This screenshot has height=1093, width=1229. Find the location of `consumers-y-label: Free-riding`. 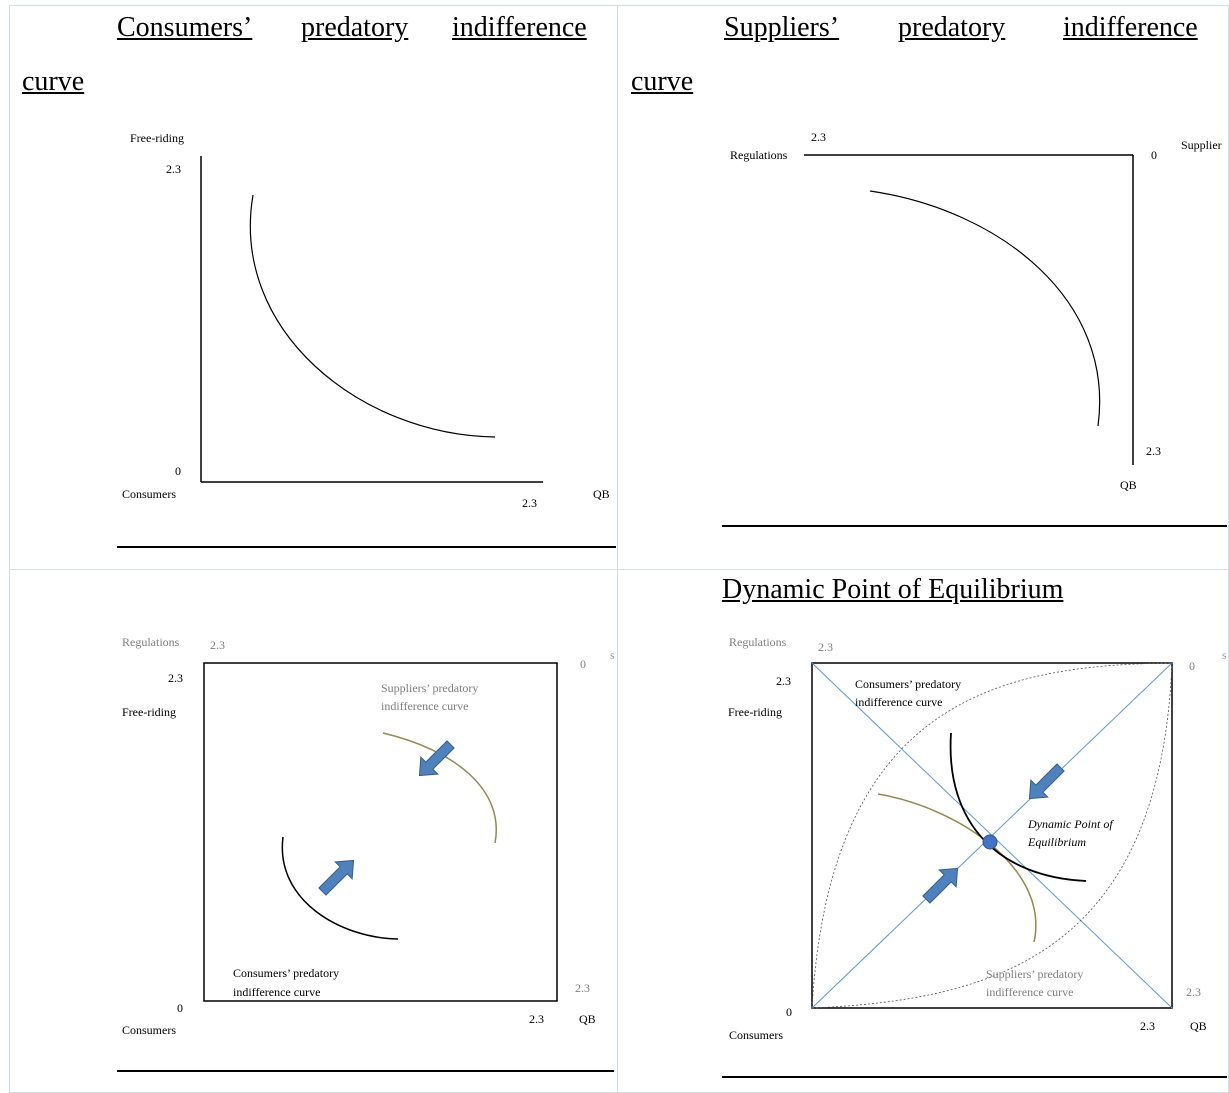

consumers-y-label: Free-riding is located at coordinates (157, 138).